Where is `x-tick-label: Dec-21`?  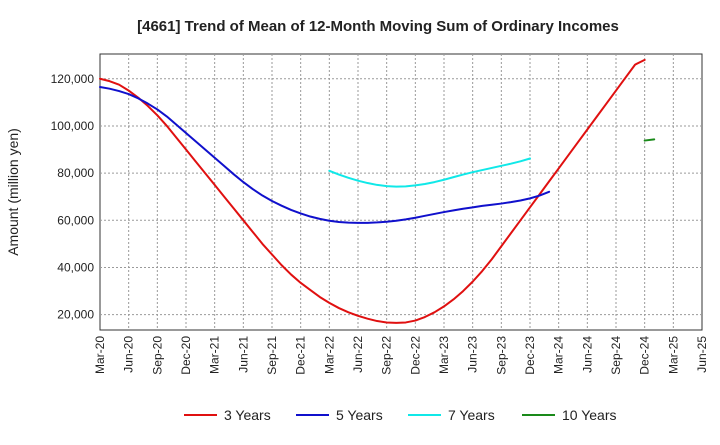
x-tick-label: Dec-21 is located at coordinates (301, 355).